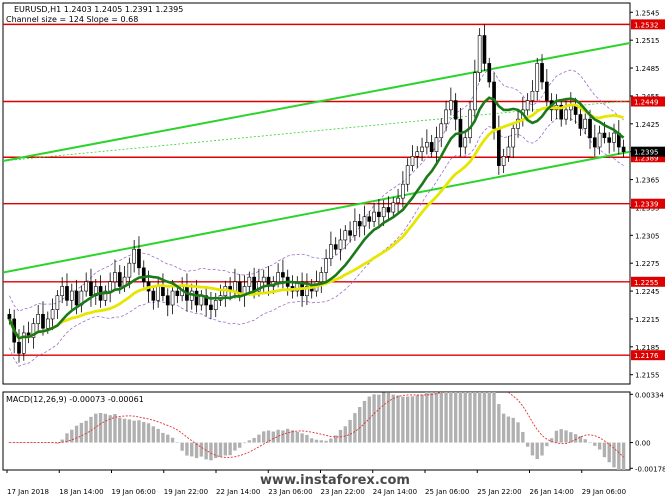 Image resolution: width=665 pixels, height=503 pixels. What do you see at coordinates (343, 492) in the screenshot?
I see `time-tick-label: 23 Jan 22:00` at bounding box center [343, 492].